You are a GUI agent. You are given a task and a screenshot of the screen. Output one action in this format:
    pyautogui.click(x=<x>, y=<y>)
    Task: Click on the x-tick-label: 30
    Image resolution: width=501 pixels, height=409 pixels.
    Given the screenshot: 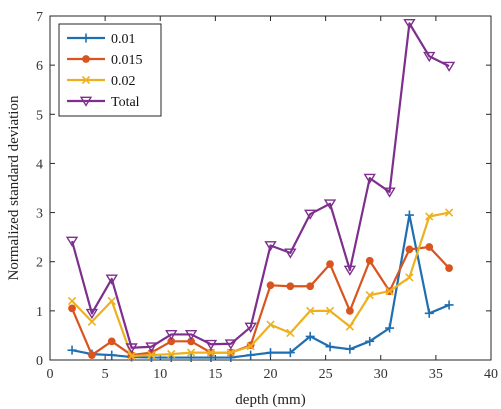 What is the action you would take?
    pyautogui.click(x=381, y=374)
    